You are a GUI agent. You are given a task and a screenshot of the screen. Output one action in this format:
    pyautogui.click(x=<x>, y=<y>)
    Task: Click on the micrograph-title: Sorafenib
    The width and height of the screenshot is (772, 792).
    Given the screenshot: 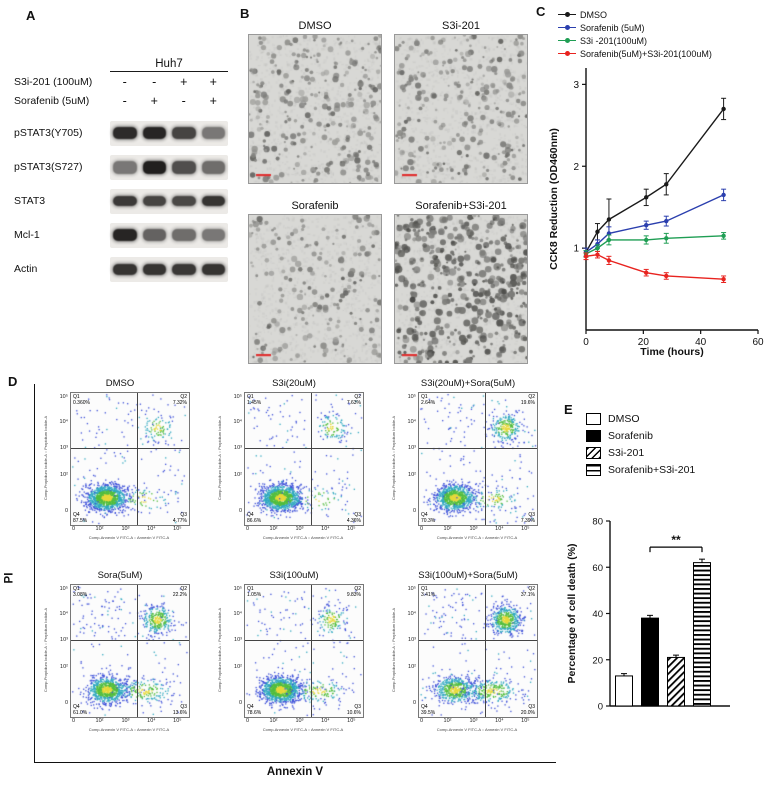 What is the action you would take?
    pyautogui.click(x=315, y=206)
    